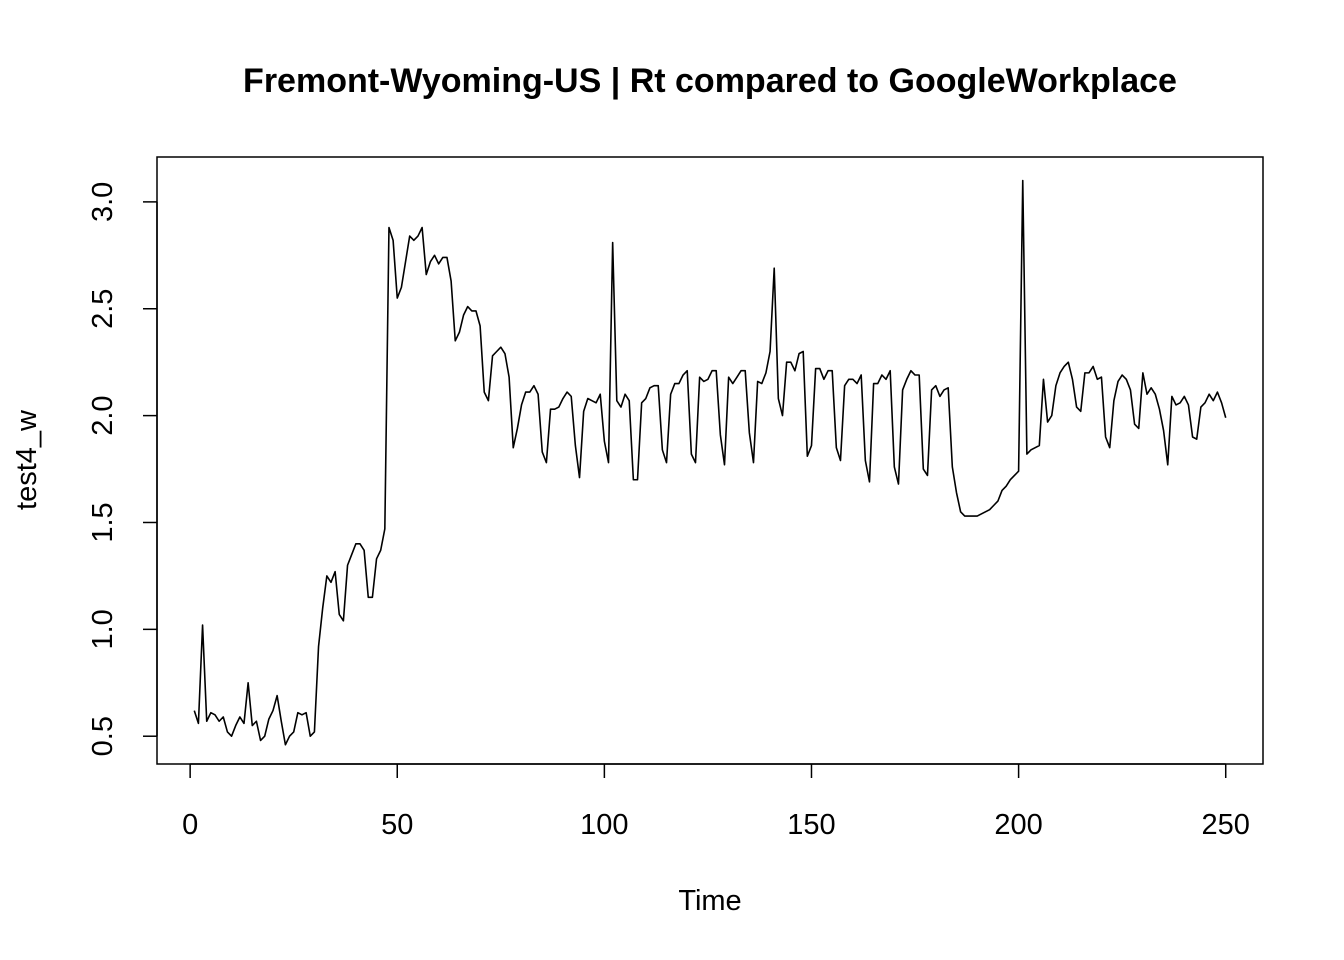 This screenshot has width=1344, height=960. Describe the element at coordinates (103, 736) in the screenshot. I see `y-tick-label: 0.5` at that location.